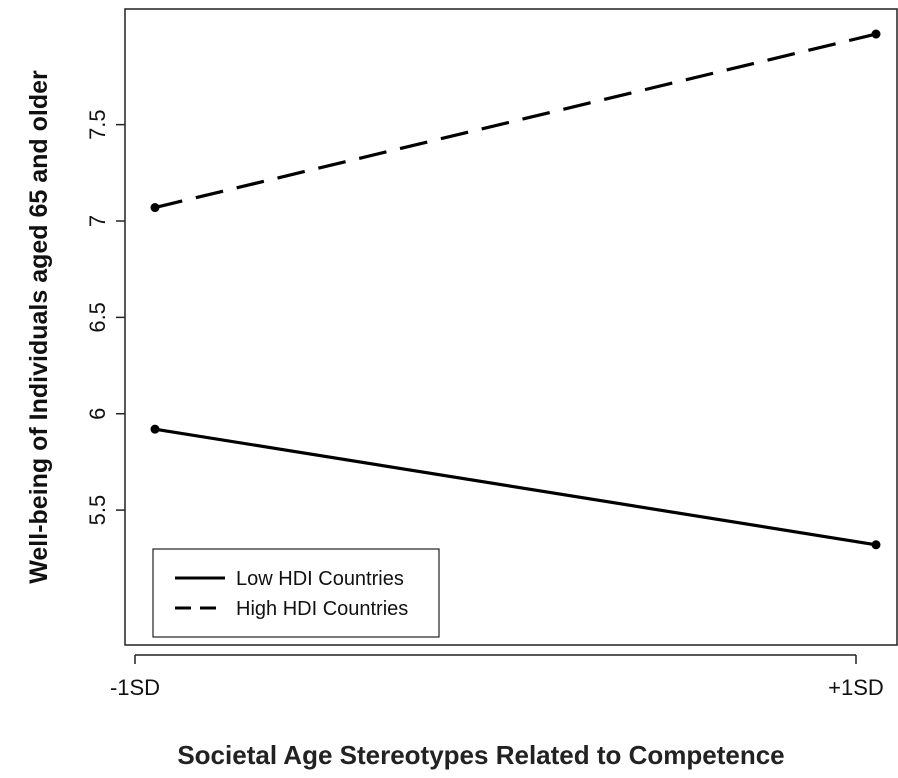  I want to click on legend-label-high-hdi: High HDI Countries, so click(322, 609).